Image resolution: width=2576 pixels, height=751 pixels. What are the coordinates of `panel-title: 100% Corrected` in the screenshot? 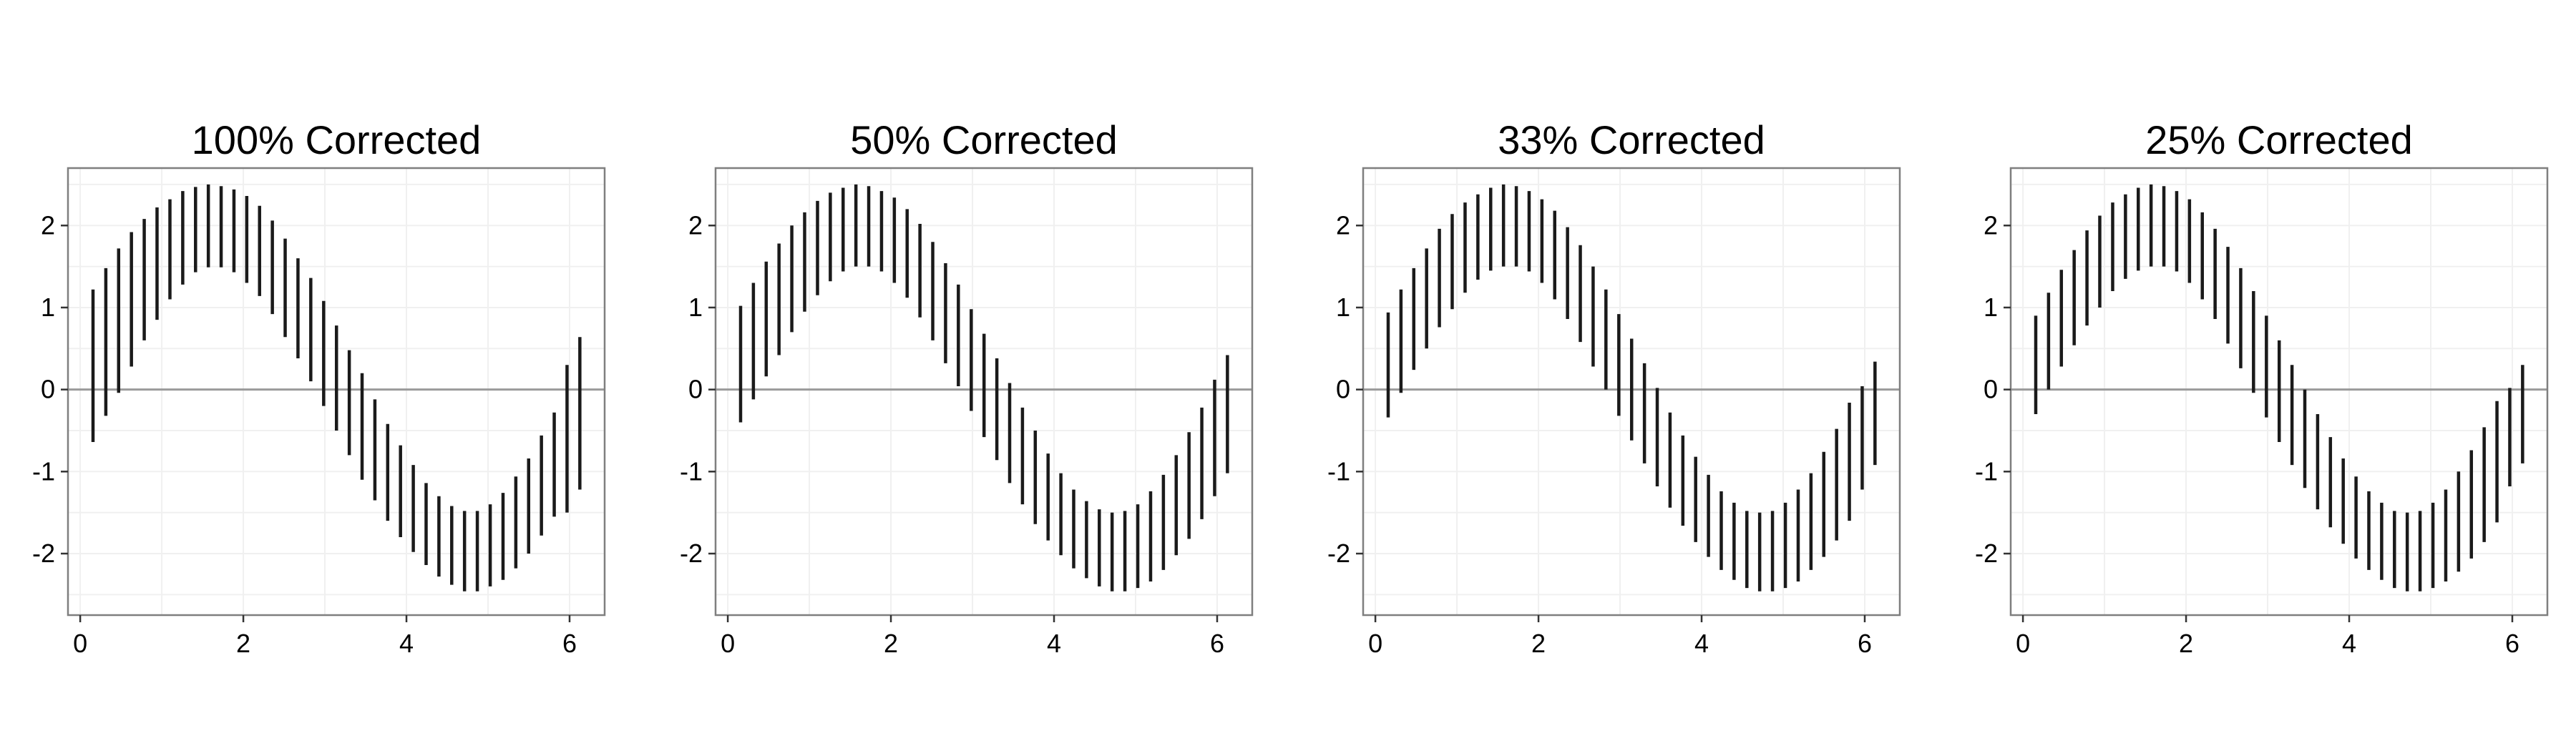 It's located at (337, 139).